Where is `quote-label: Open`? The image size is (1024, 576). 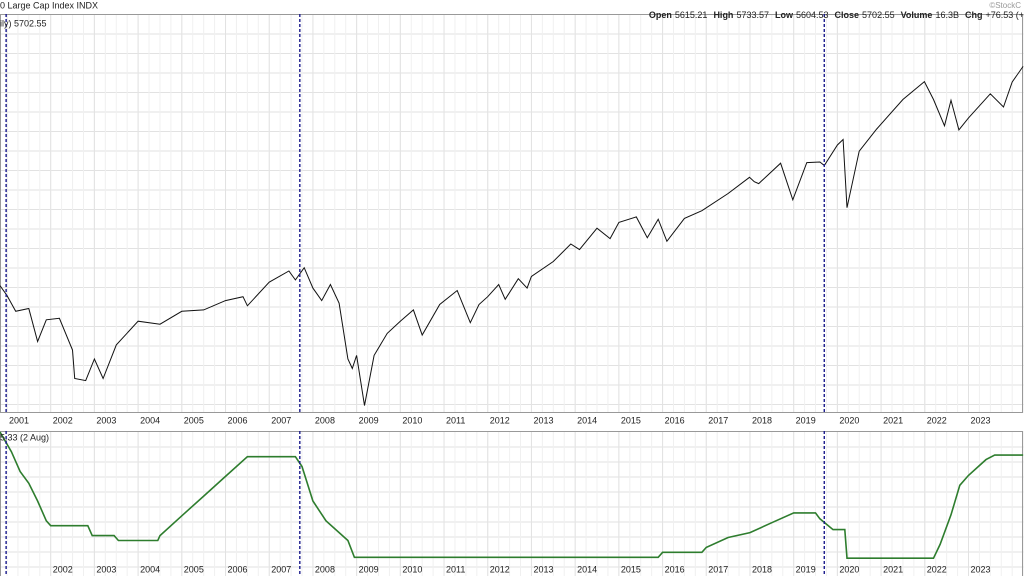
quote-label: Open is located at coordinates (660, 15).